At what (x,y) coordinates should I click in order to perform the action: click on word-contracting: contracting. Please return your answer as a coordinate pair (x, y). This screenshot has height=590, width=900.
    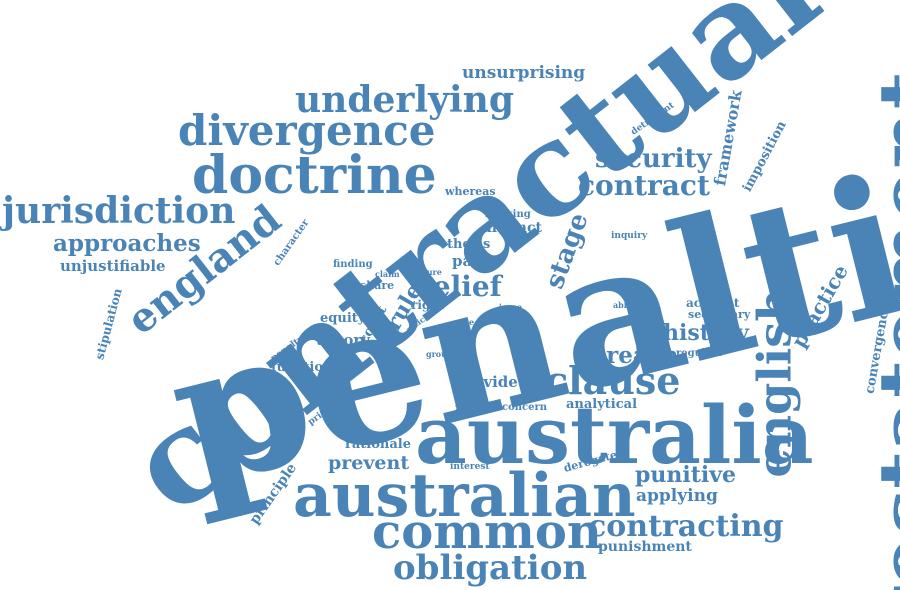
    Looking at the image, I should click on (686, 526).